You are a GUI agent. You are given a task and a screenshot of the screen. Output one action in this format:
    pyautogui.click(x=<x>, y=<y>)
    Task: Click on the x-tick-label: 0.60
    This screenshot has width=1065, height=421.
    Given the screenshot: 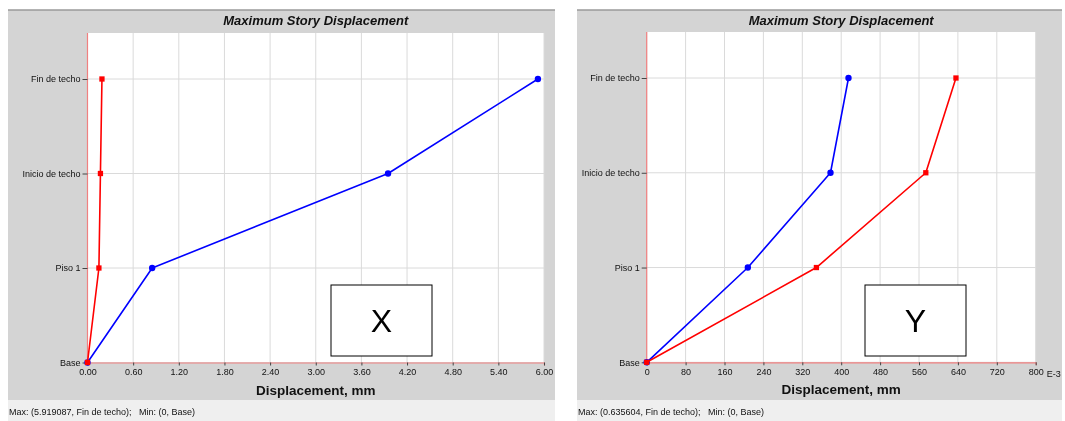 What is the action you would take?
    pyautogui.click(x=133, y=371)
    